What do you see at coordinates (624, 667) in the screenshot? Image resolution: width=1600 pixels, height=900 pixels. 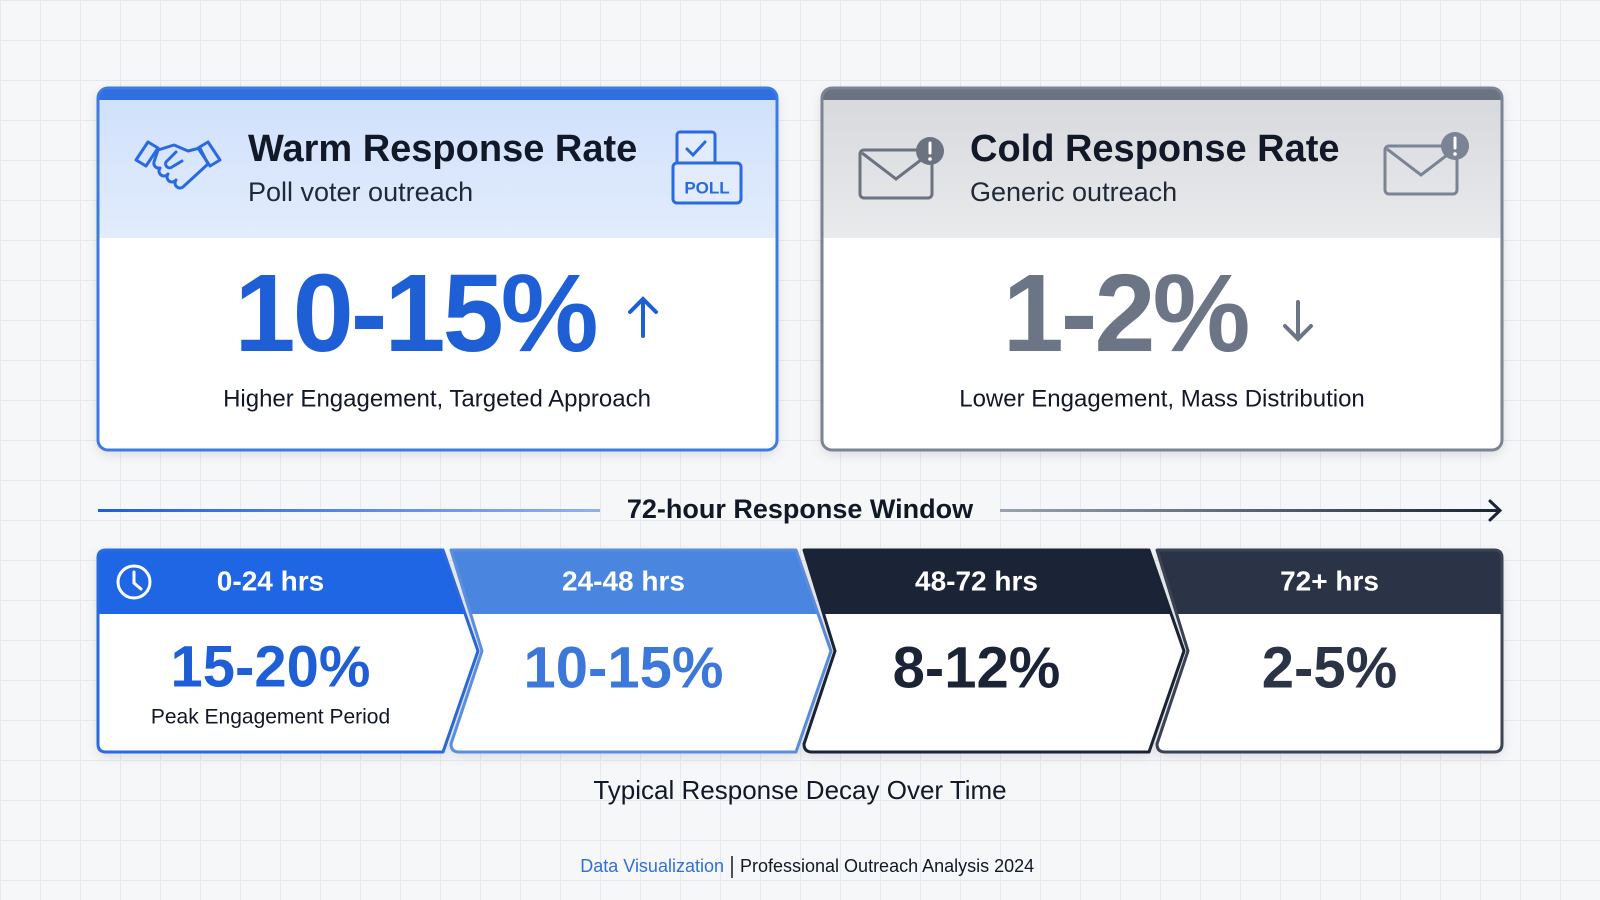 I see `stage-value: 10-15%` at bounding box center [624, 667].